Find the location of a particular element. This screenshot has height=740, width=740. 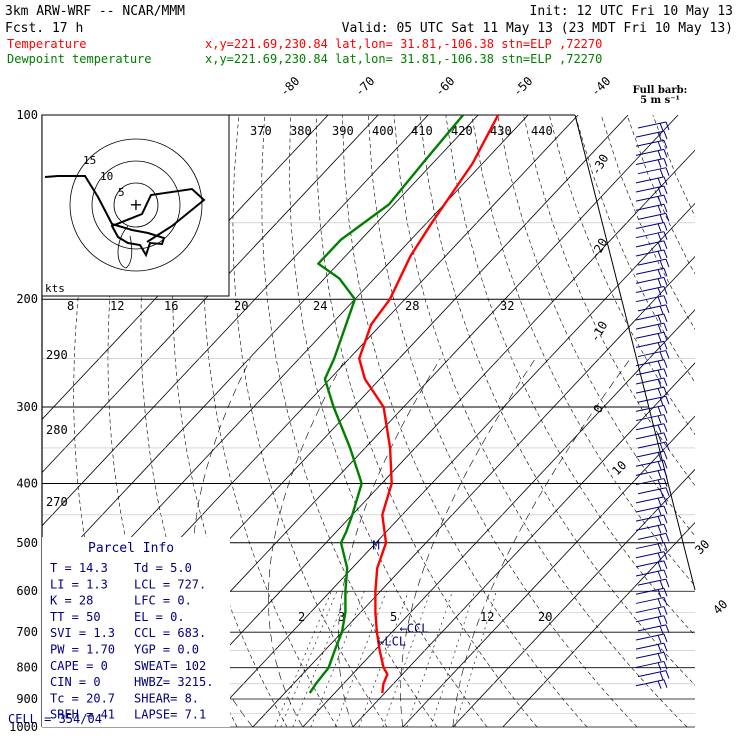

full-barb-units: 5 m s⁻¹ is located at coordinates (660, 100).